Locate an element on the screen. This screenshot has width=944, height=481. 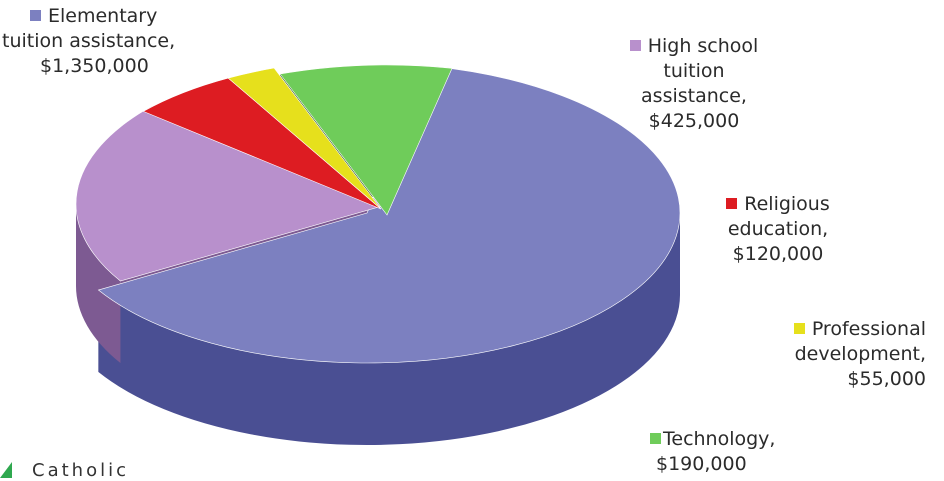
legend-swatch-professional is located at coordinates (799, 328).